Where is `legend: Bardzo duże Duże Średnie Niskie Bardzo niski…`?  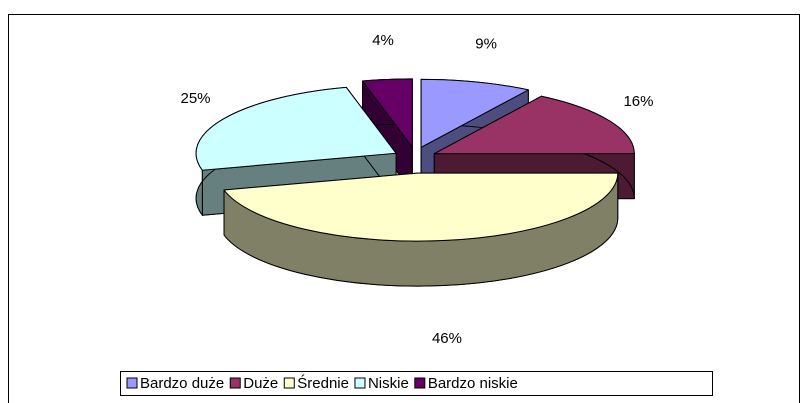 legend: Bardzo duże Duże Średnie Niskie Bardzo niski… is located at coordinates (322, 383).